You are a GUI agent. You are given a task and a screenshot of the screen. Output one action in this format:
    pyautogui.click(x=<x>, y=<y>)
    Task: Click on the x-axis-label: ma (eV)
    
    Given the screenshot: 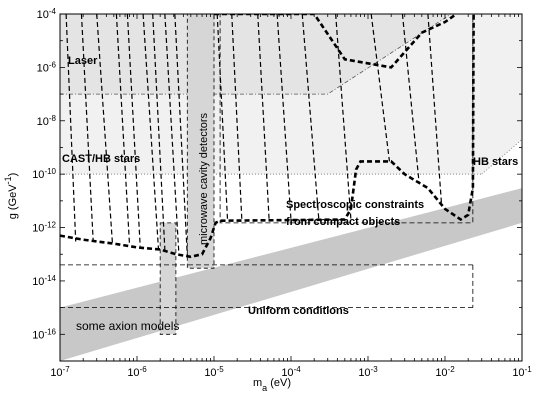 What is the action you would take?
    pyautogui.click(x=272, y=385)
    